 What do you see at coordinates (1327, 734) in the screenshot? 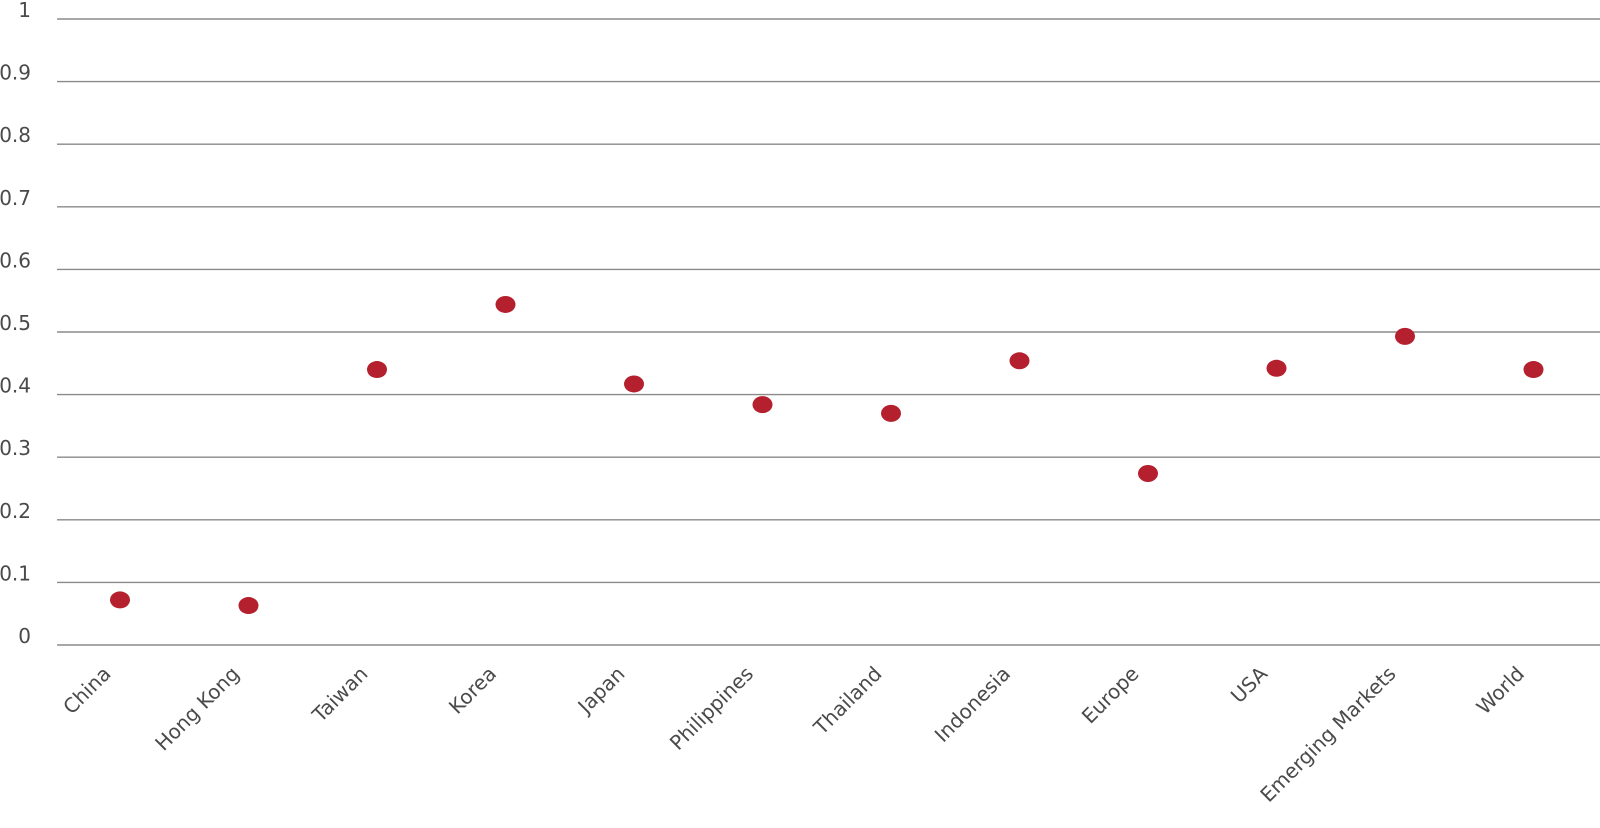
I see `x-tick-label: Emerging Markets` at bounding box center [1327, 734].